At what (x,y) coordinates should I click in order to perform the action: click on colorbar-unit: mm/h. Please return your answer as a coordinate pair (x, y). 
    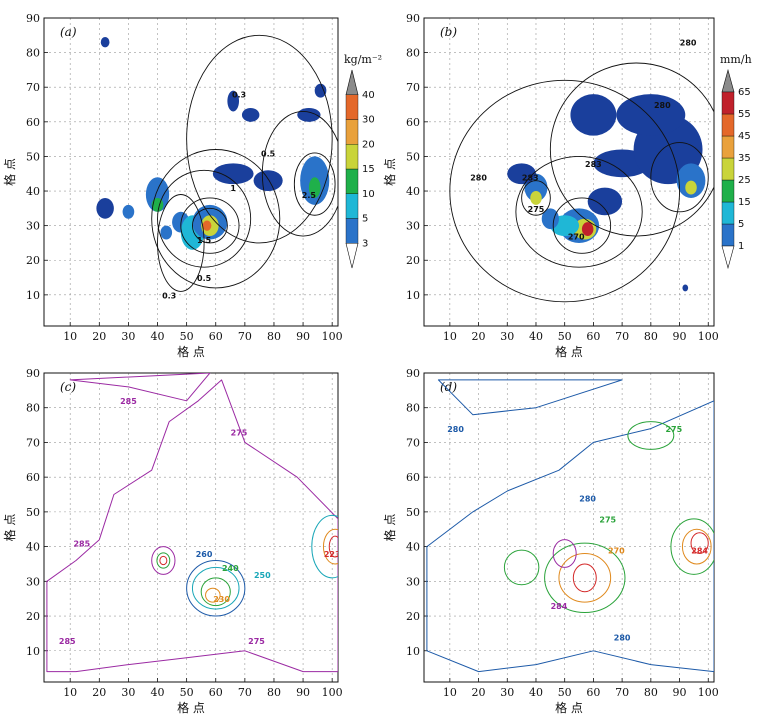
    Looking at the image, I should click on (736, 59).